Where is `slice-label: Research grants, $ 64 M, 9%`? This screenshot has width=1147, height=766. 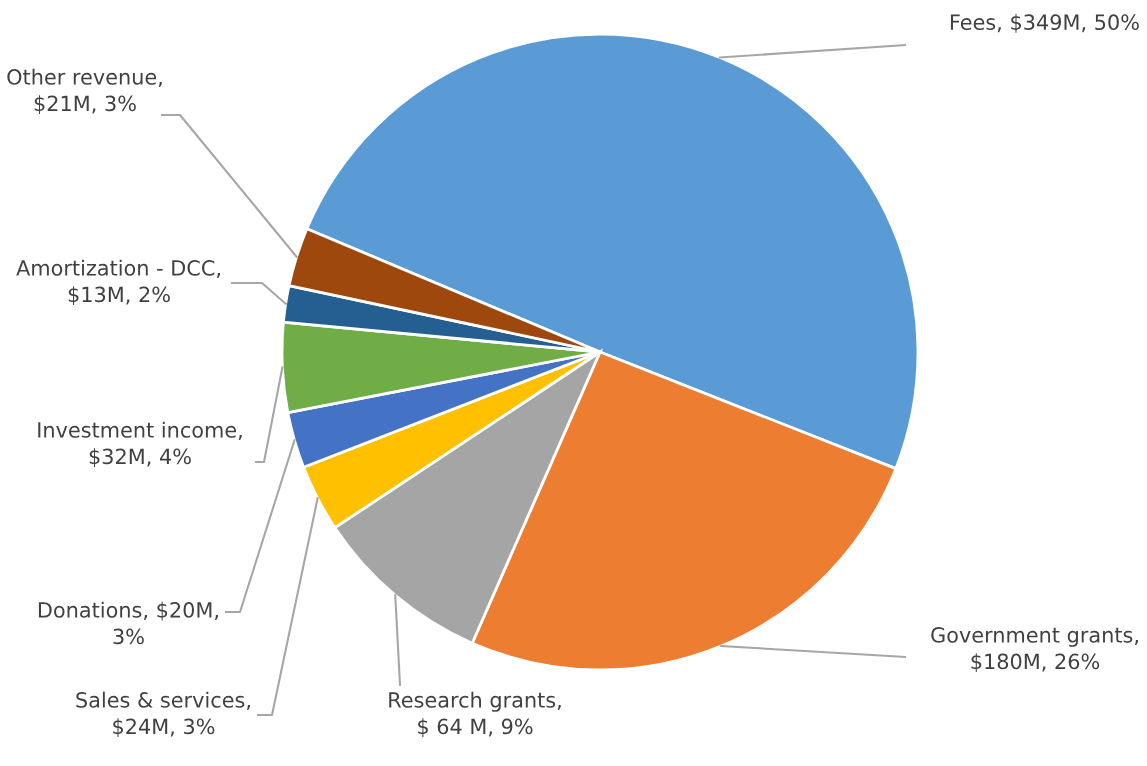
slice-label: Research grants, $ 64 M, 9% is located at coordinates (475, 714).